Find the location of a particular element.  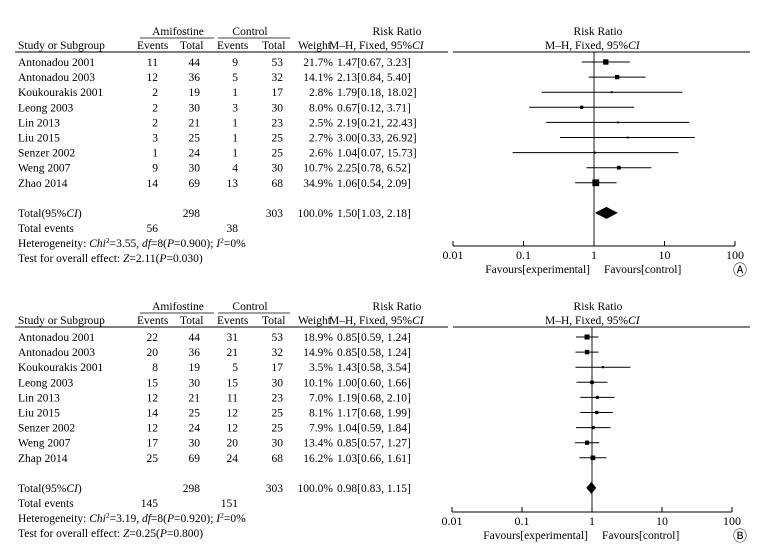

experimental-events: 1 is located at coordinates (155, 154).